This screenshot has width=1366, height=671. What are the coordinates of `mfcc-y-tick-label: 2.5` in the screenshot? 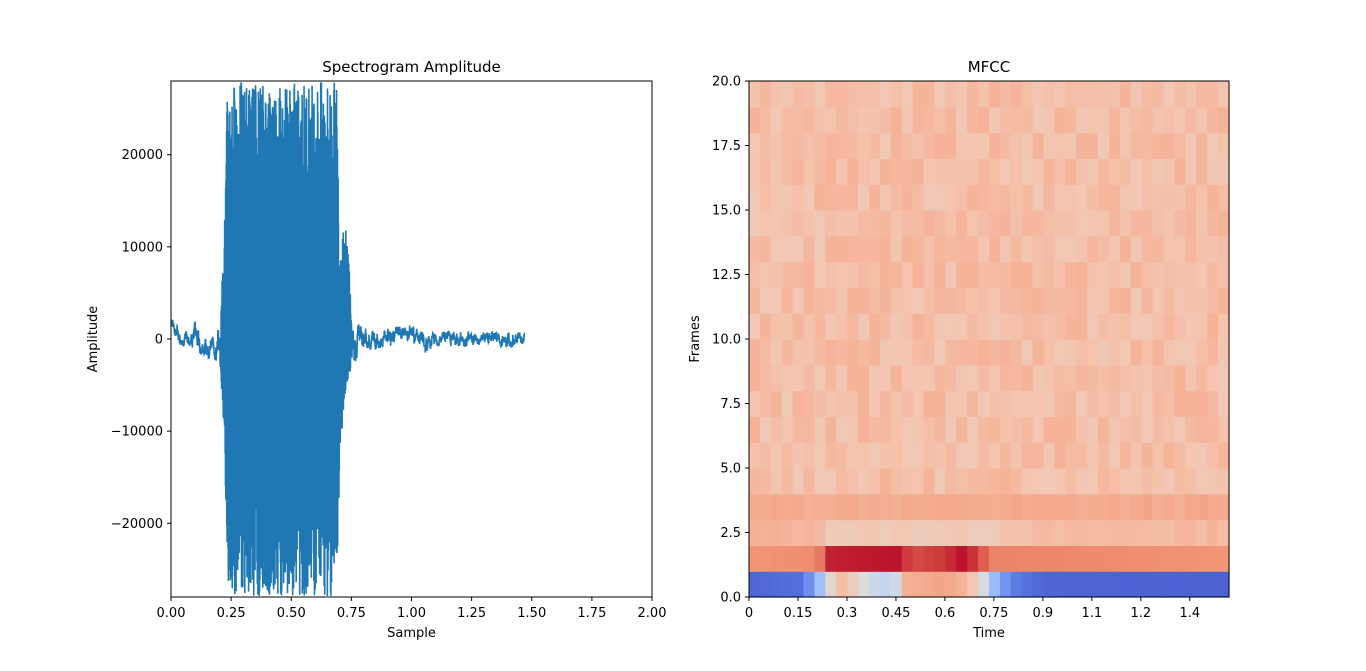 It's located at (730, 533).